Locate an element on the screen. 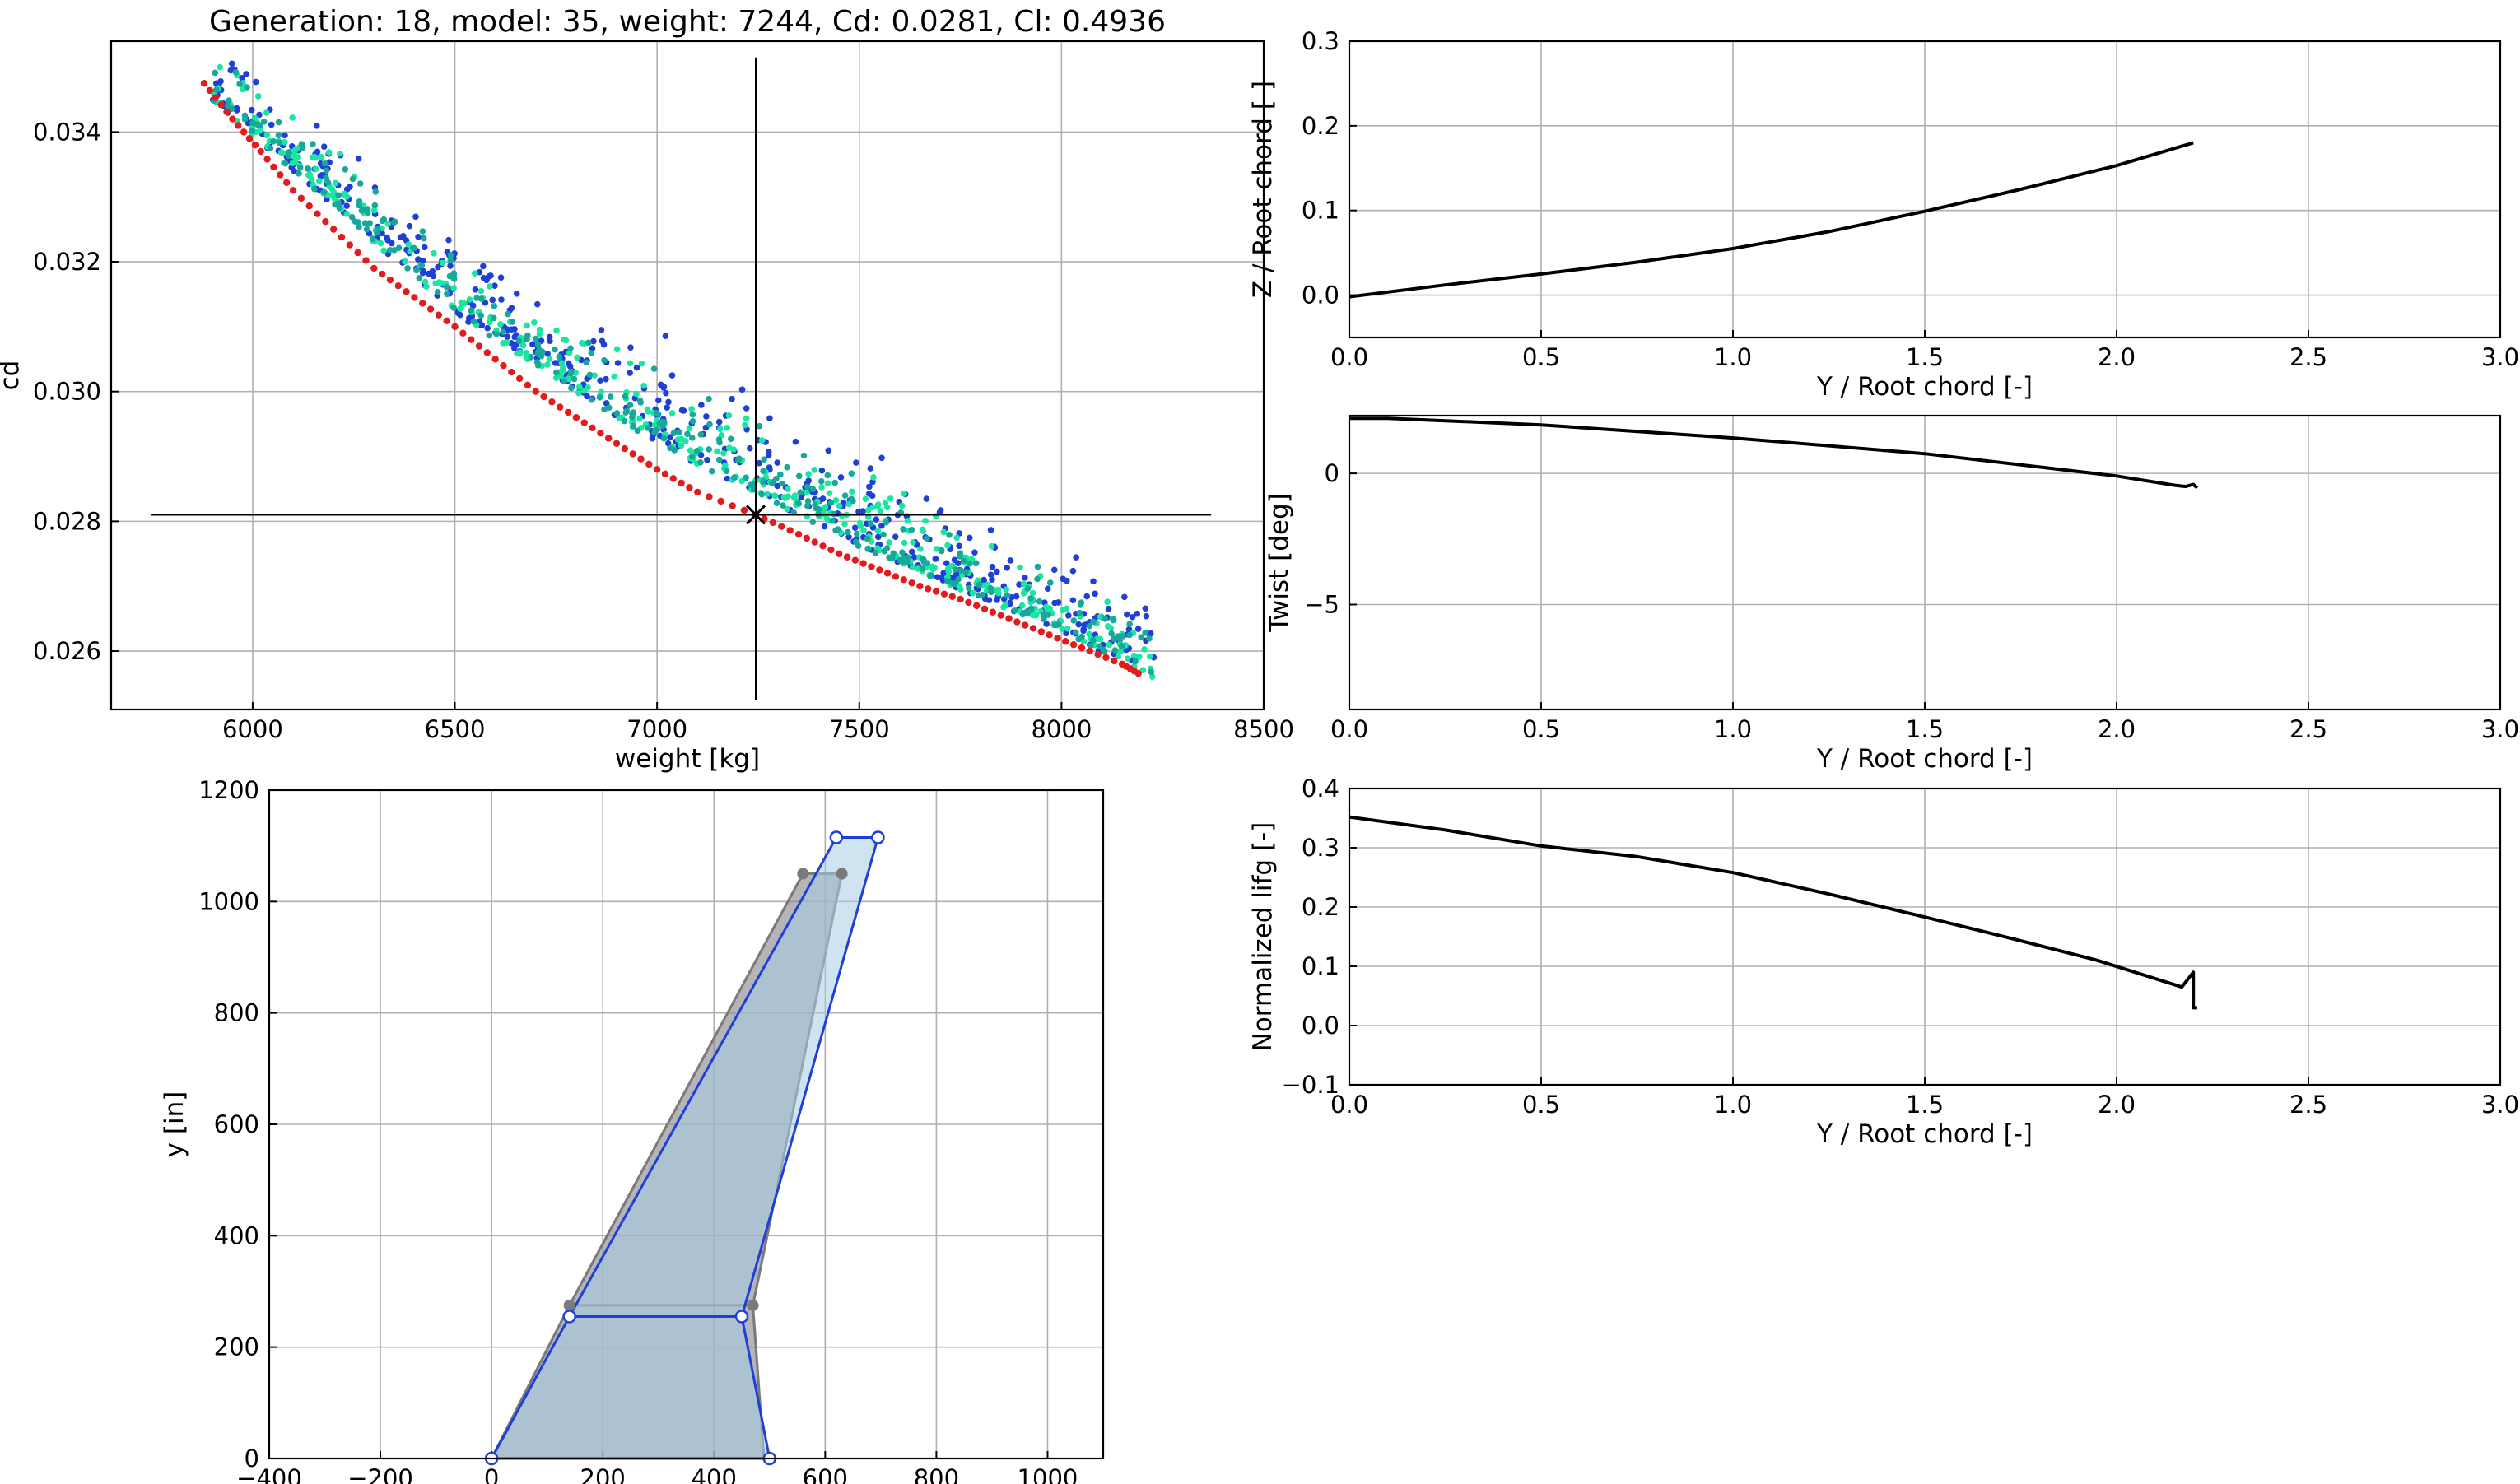  lift-x-tick-label: 1.0 is located at coordinates (1733, 1105).